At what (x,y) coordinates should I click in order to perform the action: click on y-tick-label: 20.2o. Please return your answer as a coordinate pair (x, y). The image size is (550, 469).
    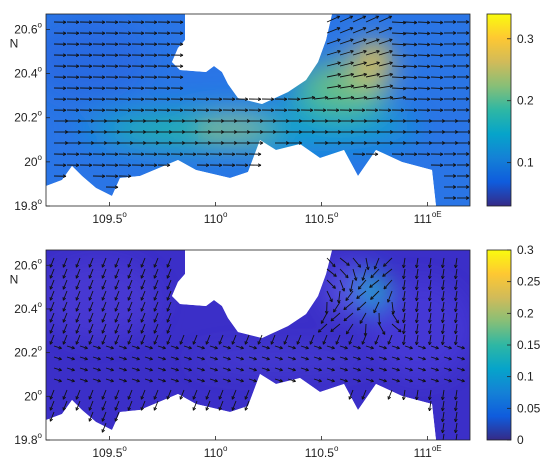
    Looking at the image, I should click on (28, 352).